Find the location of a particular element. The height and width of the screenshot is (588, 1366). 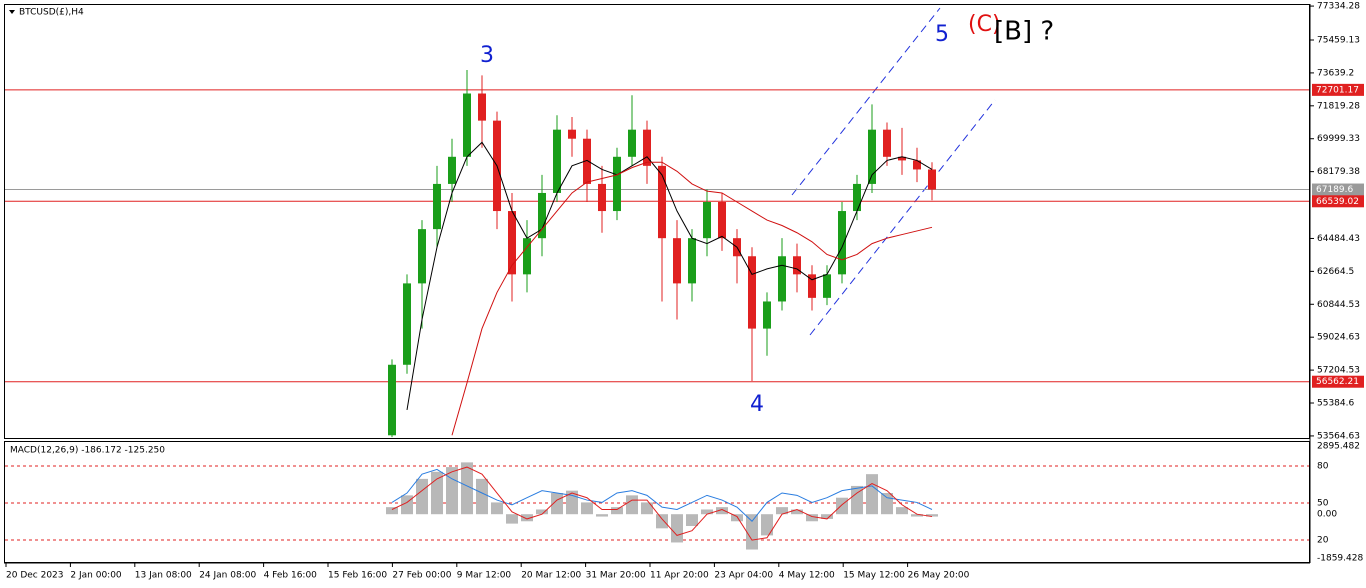

x-tick-label: 20 Mar 12:00 is located at coordinates (551, 576).